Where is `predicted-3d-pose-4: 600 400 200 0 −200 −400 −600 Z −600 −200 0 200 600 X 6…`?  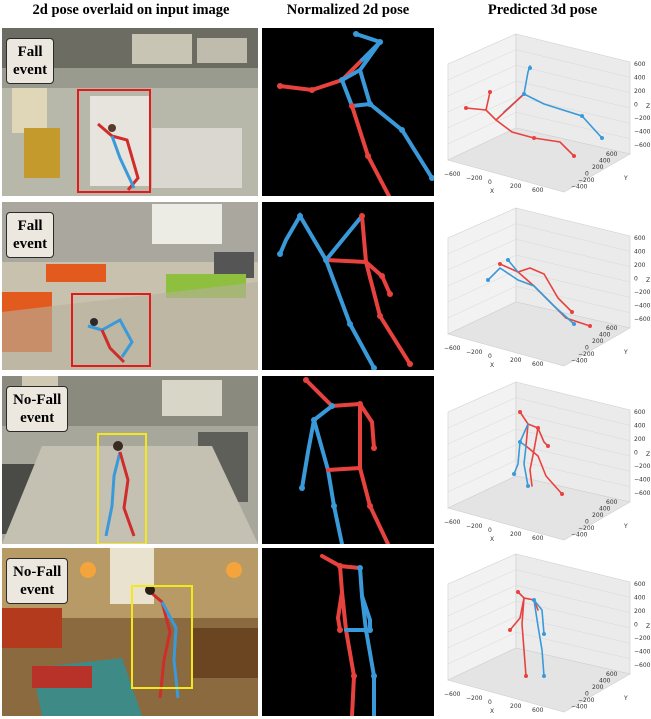 predicted-3d-pose-4: 600 400 200 0 −200 −400 −600 Z −600 −200 0 200 600 X 6… is located at coordinates (542, 632).